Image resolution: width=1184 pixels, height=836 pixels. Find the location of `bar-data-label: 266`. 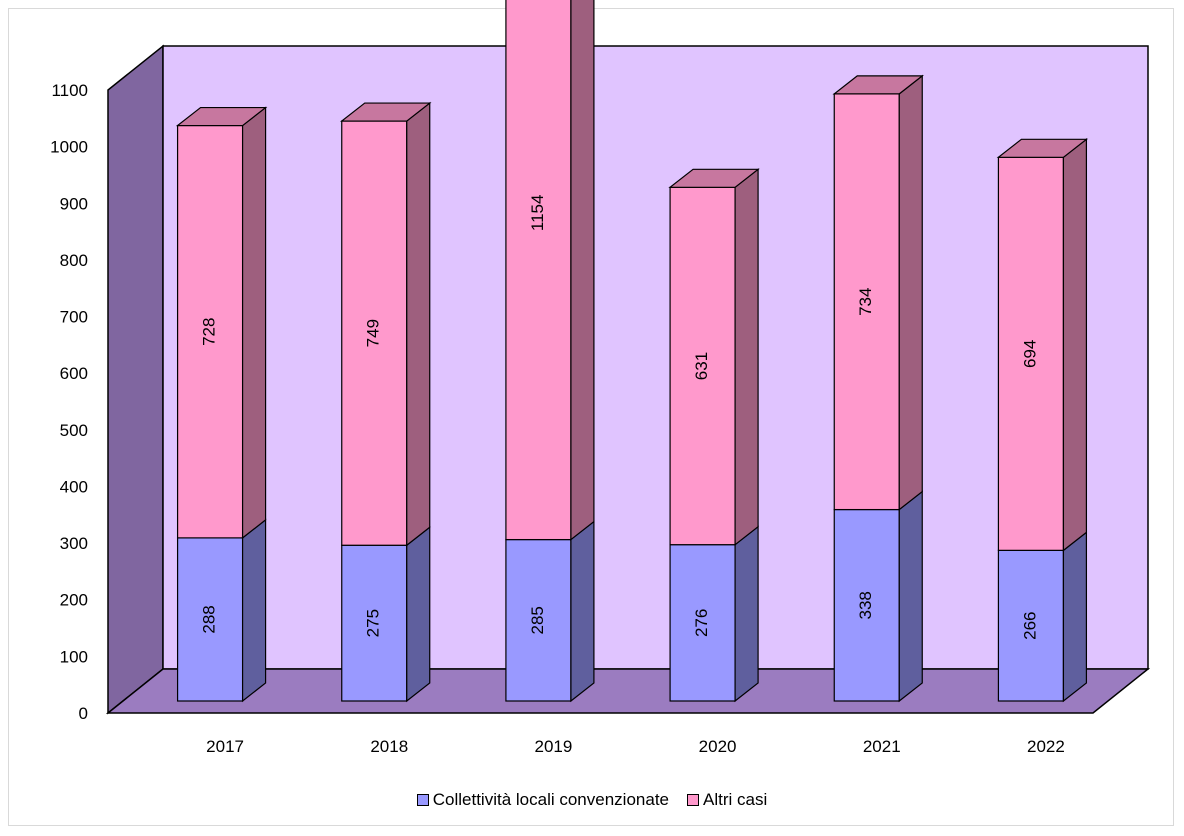

bar-data-label: 266 is located at coordinates (1029, 625).